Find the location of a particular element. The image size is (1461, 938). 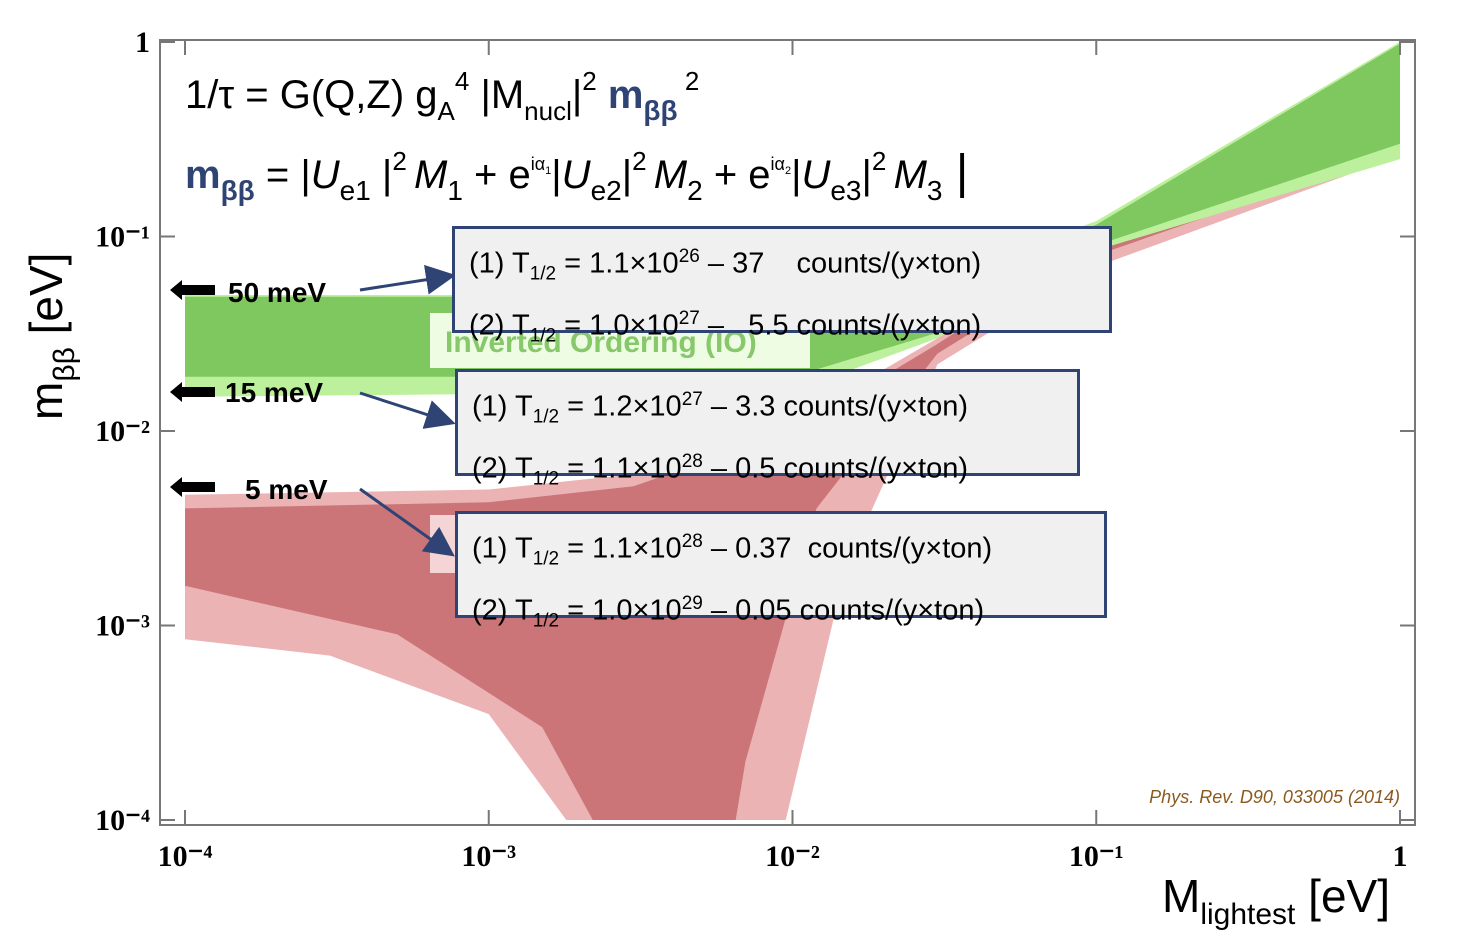

rate-line: (2) T1/2 = 1.1×1028 – 0.5 counts/(y×ton) is located at coordinates (767, 470).